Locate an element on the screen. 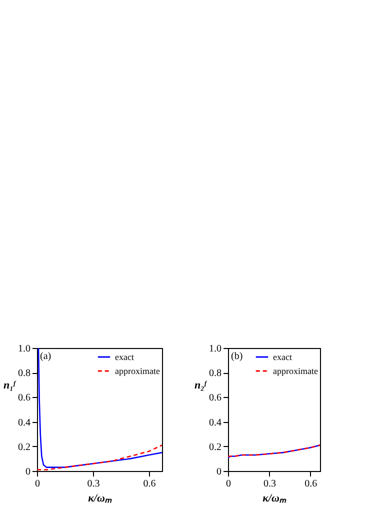  annotation: (a) is located at coordinates (46, 356).